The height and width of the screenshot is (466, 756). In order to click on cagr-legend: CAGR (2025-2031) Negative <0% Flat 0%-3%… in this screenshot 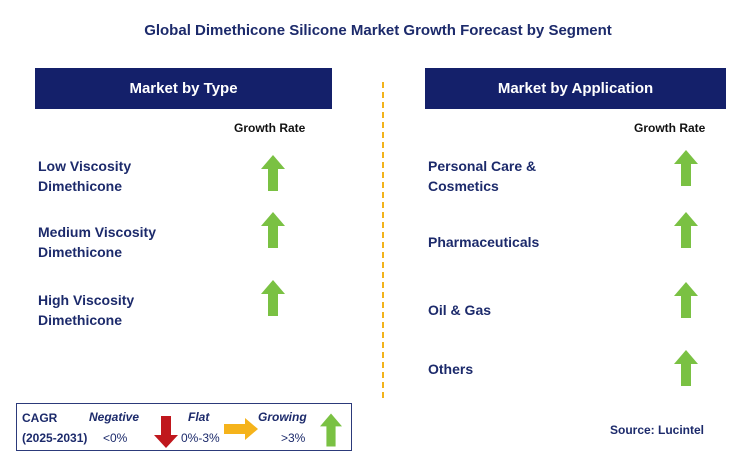, I will do `click(184, 427)`.